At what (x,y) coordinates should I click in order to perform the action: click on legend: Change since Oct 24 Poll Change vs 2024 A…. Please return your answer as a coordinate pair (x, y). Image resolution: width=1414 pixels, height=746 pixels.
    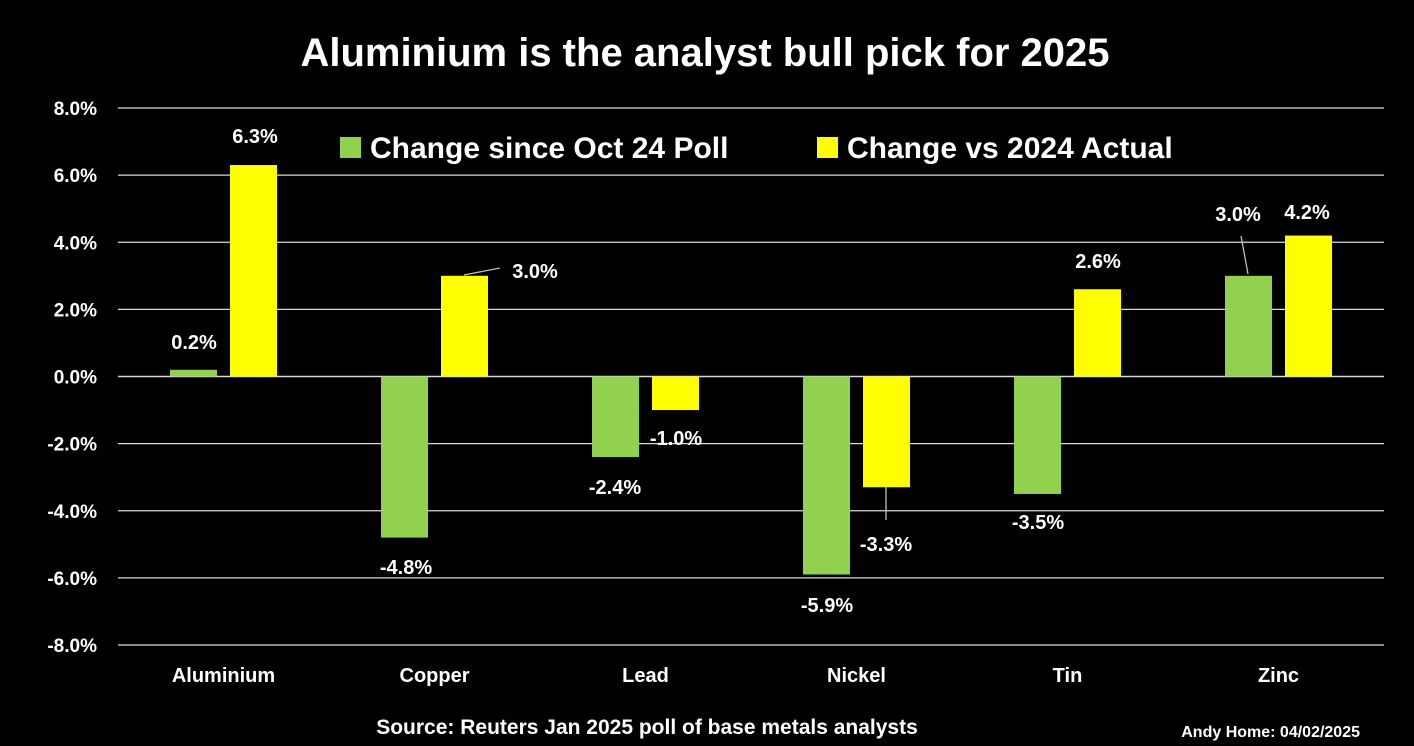
    Looking at the image, I should click on (756, 148).